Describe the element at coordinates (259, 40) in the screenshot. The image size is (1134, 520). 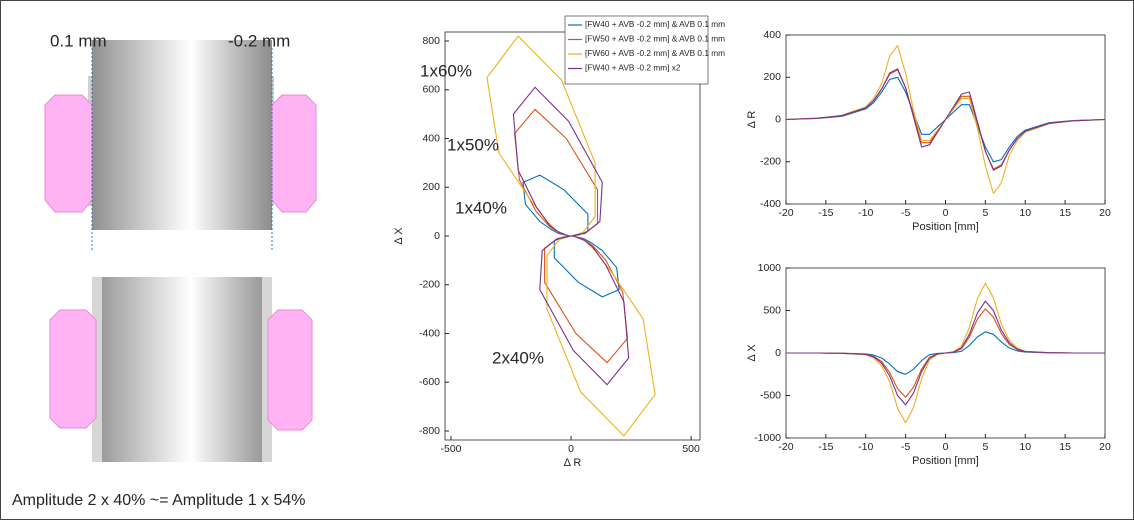
I see `dimension-label: -0.2 mm` at that location.